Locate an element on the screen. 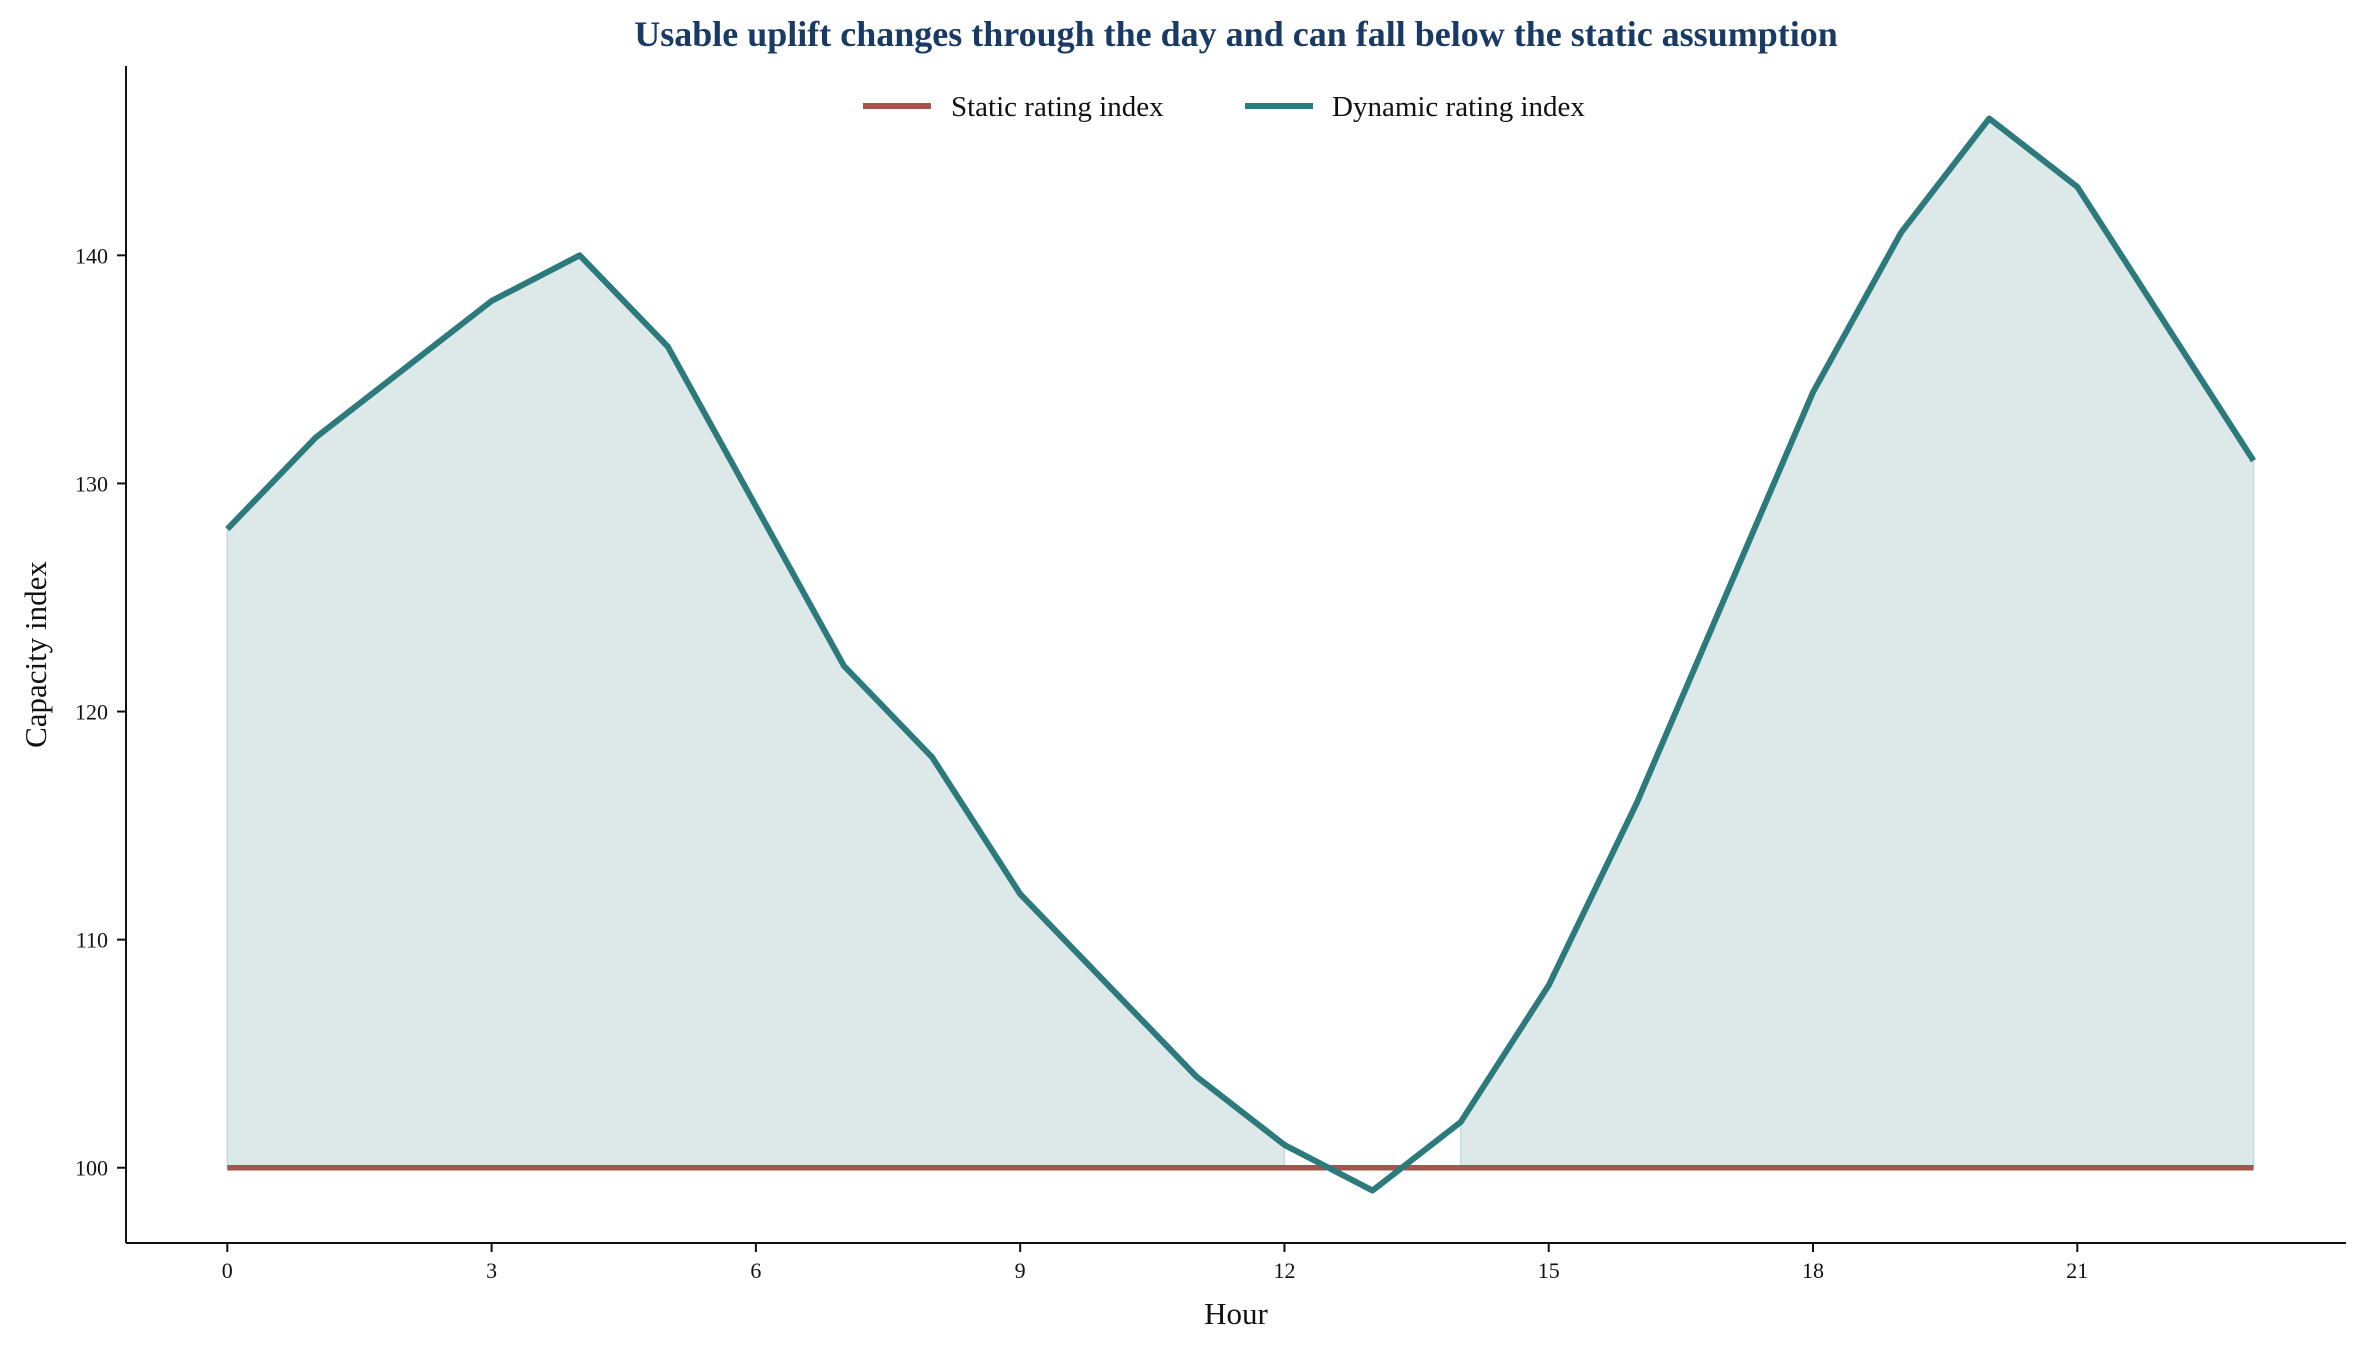 This screenshot has width=2363, height=1351. x-tick-label: 12 is located at coordinates (1284, 1270).